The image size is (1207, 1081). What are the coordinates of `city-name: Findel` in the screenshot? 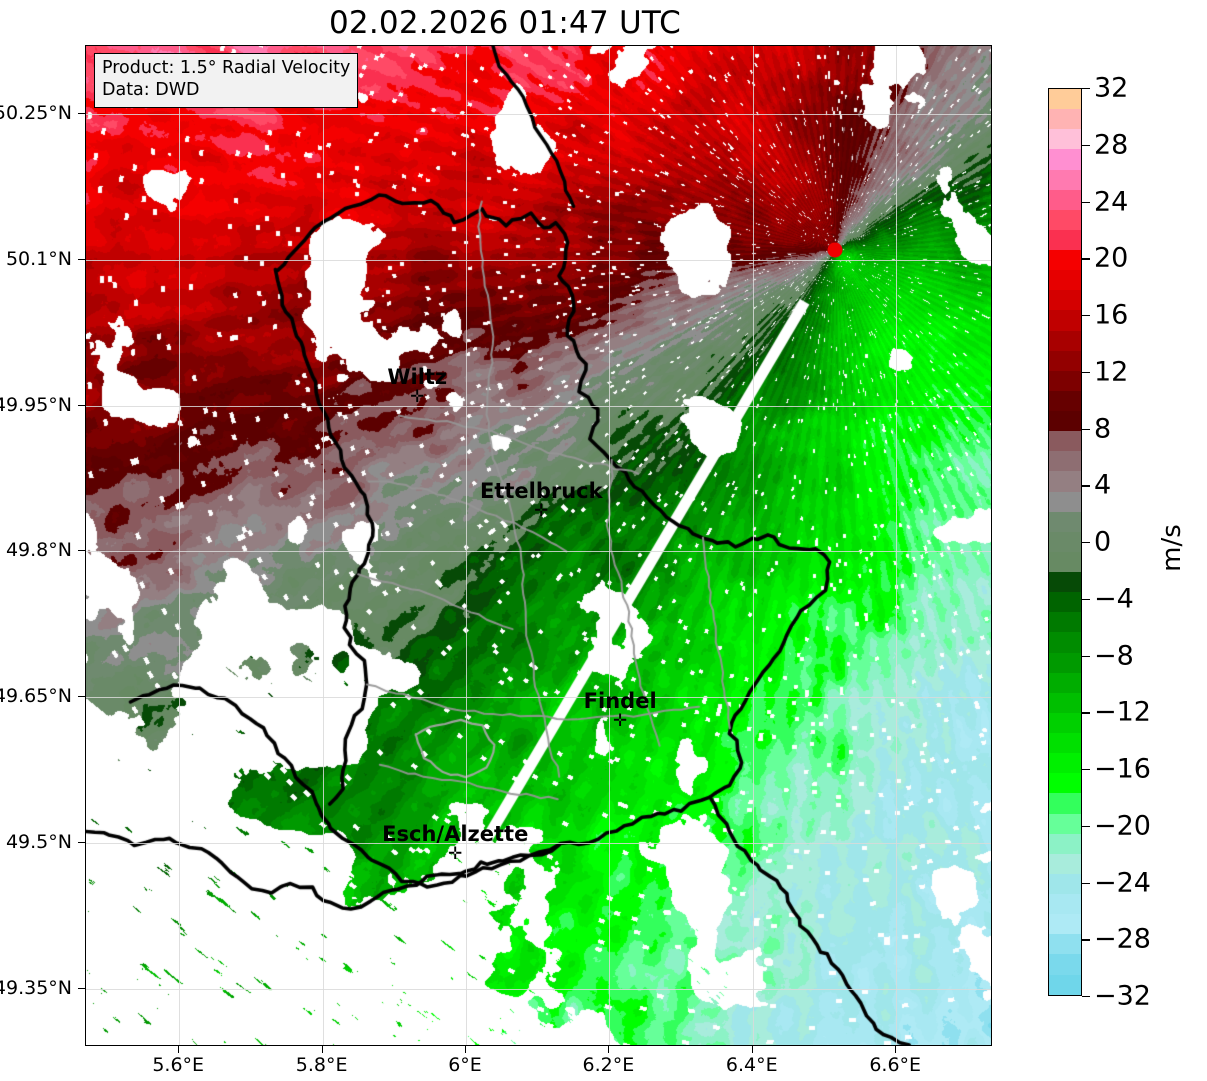 It's located at (620, 700).